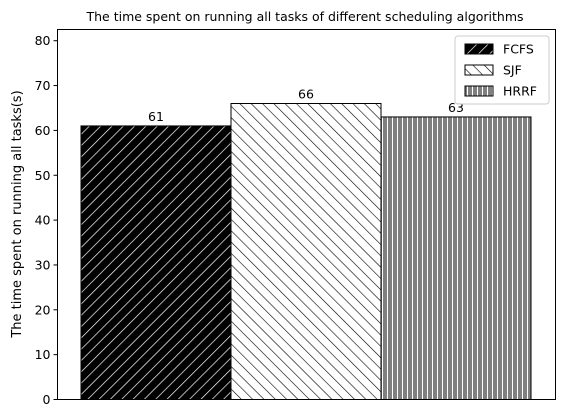 The height and width of the screenshot is (417, 566). Describe the element at coordinates (43, 130) in the screenshot. I see `y-tick-label: 60` at that location.